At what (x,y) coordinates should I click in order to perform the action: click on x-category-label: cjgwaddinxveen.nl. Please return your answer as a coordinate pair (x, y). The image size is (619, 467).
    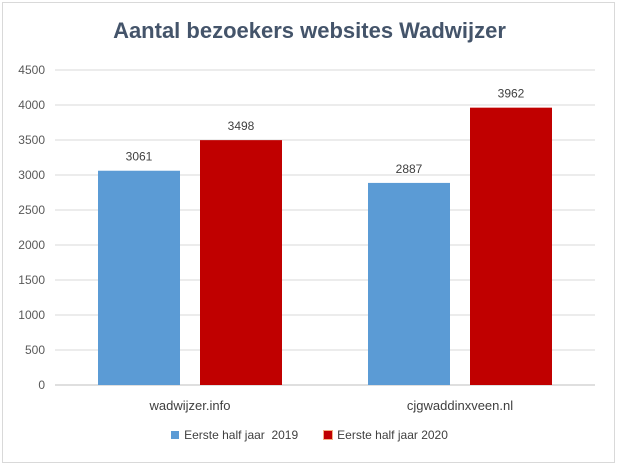
    Looking at the image, I should click on (460, 405).